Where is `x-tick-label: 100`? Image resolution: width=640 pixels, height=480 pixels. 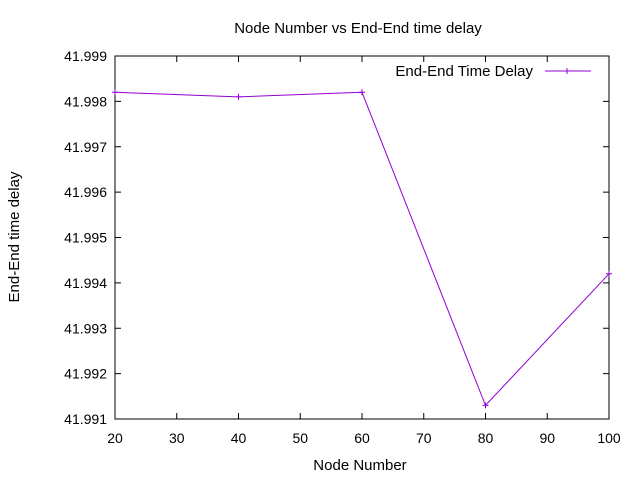 x-tick-label: 100 is located at coordinates (609, 438).